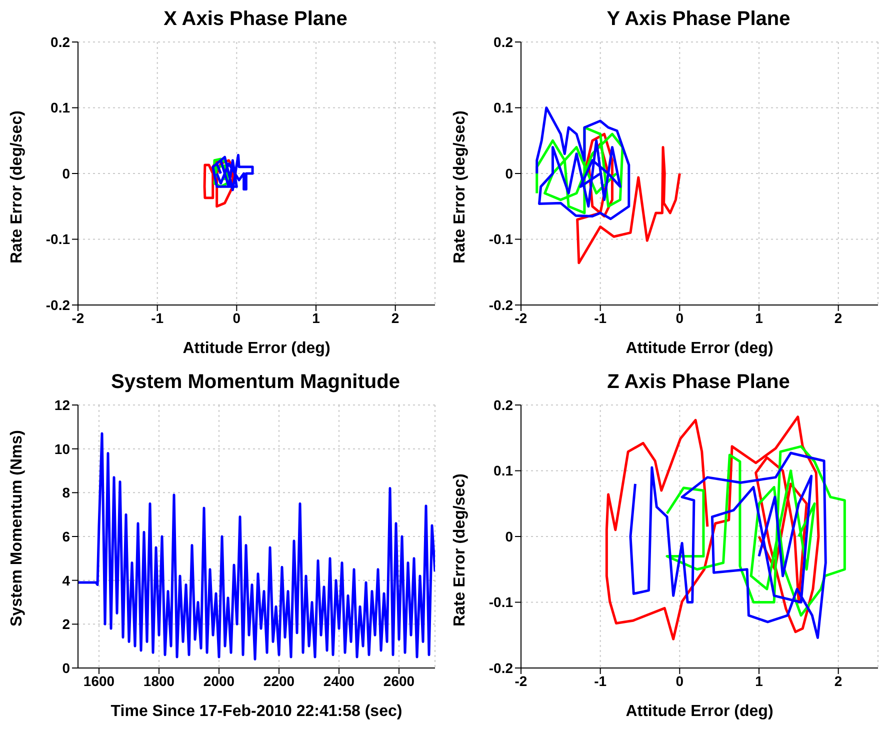  I want to click on y-tick-label: 6, so click(66, 536).